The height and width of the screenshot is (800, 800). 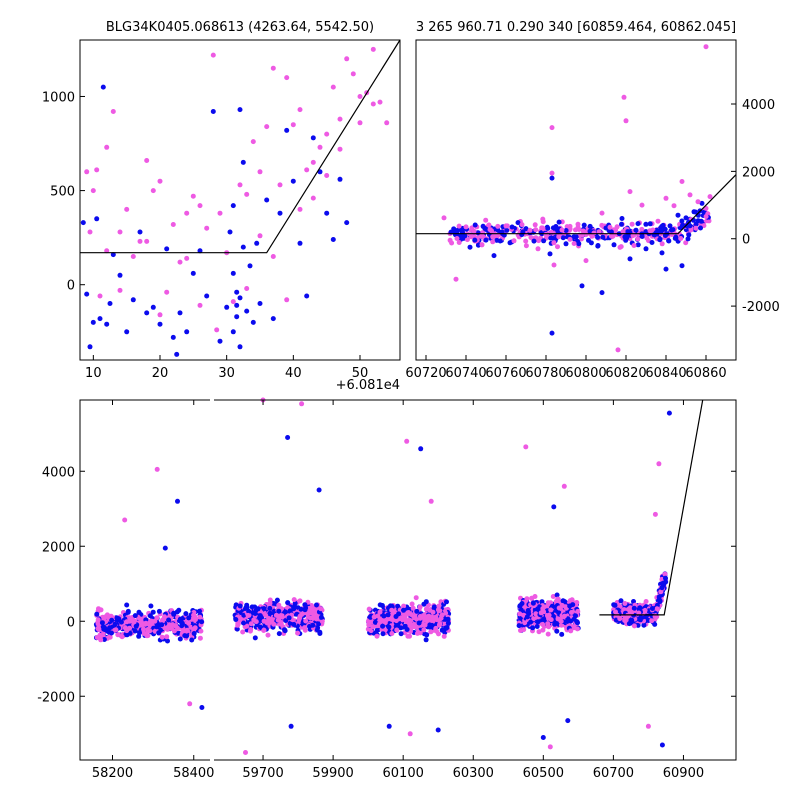 What do you see at coordinates (758, 172) in the screenshot?
I see `y-tick-label: 2000` at bounding box center [758, 172].